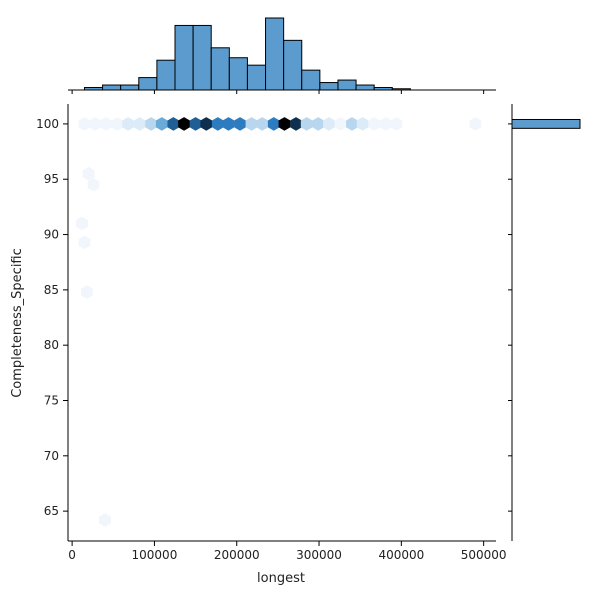 The width and height of the screenshot is (600, 600). What do you see at coordinates (484, 555) in the screenshot?
I see `x-tick-label: 500000` at bounding box center [484, 555].